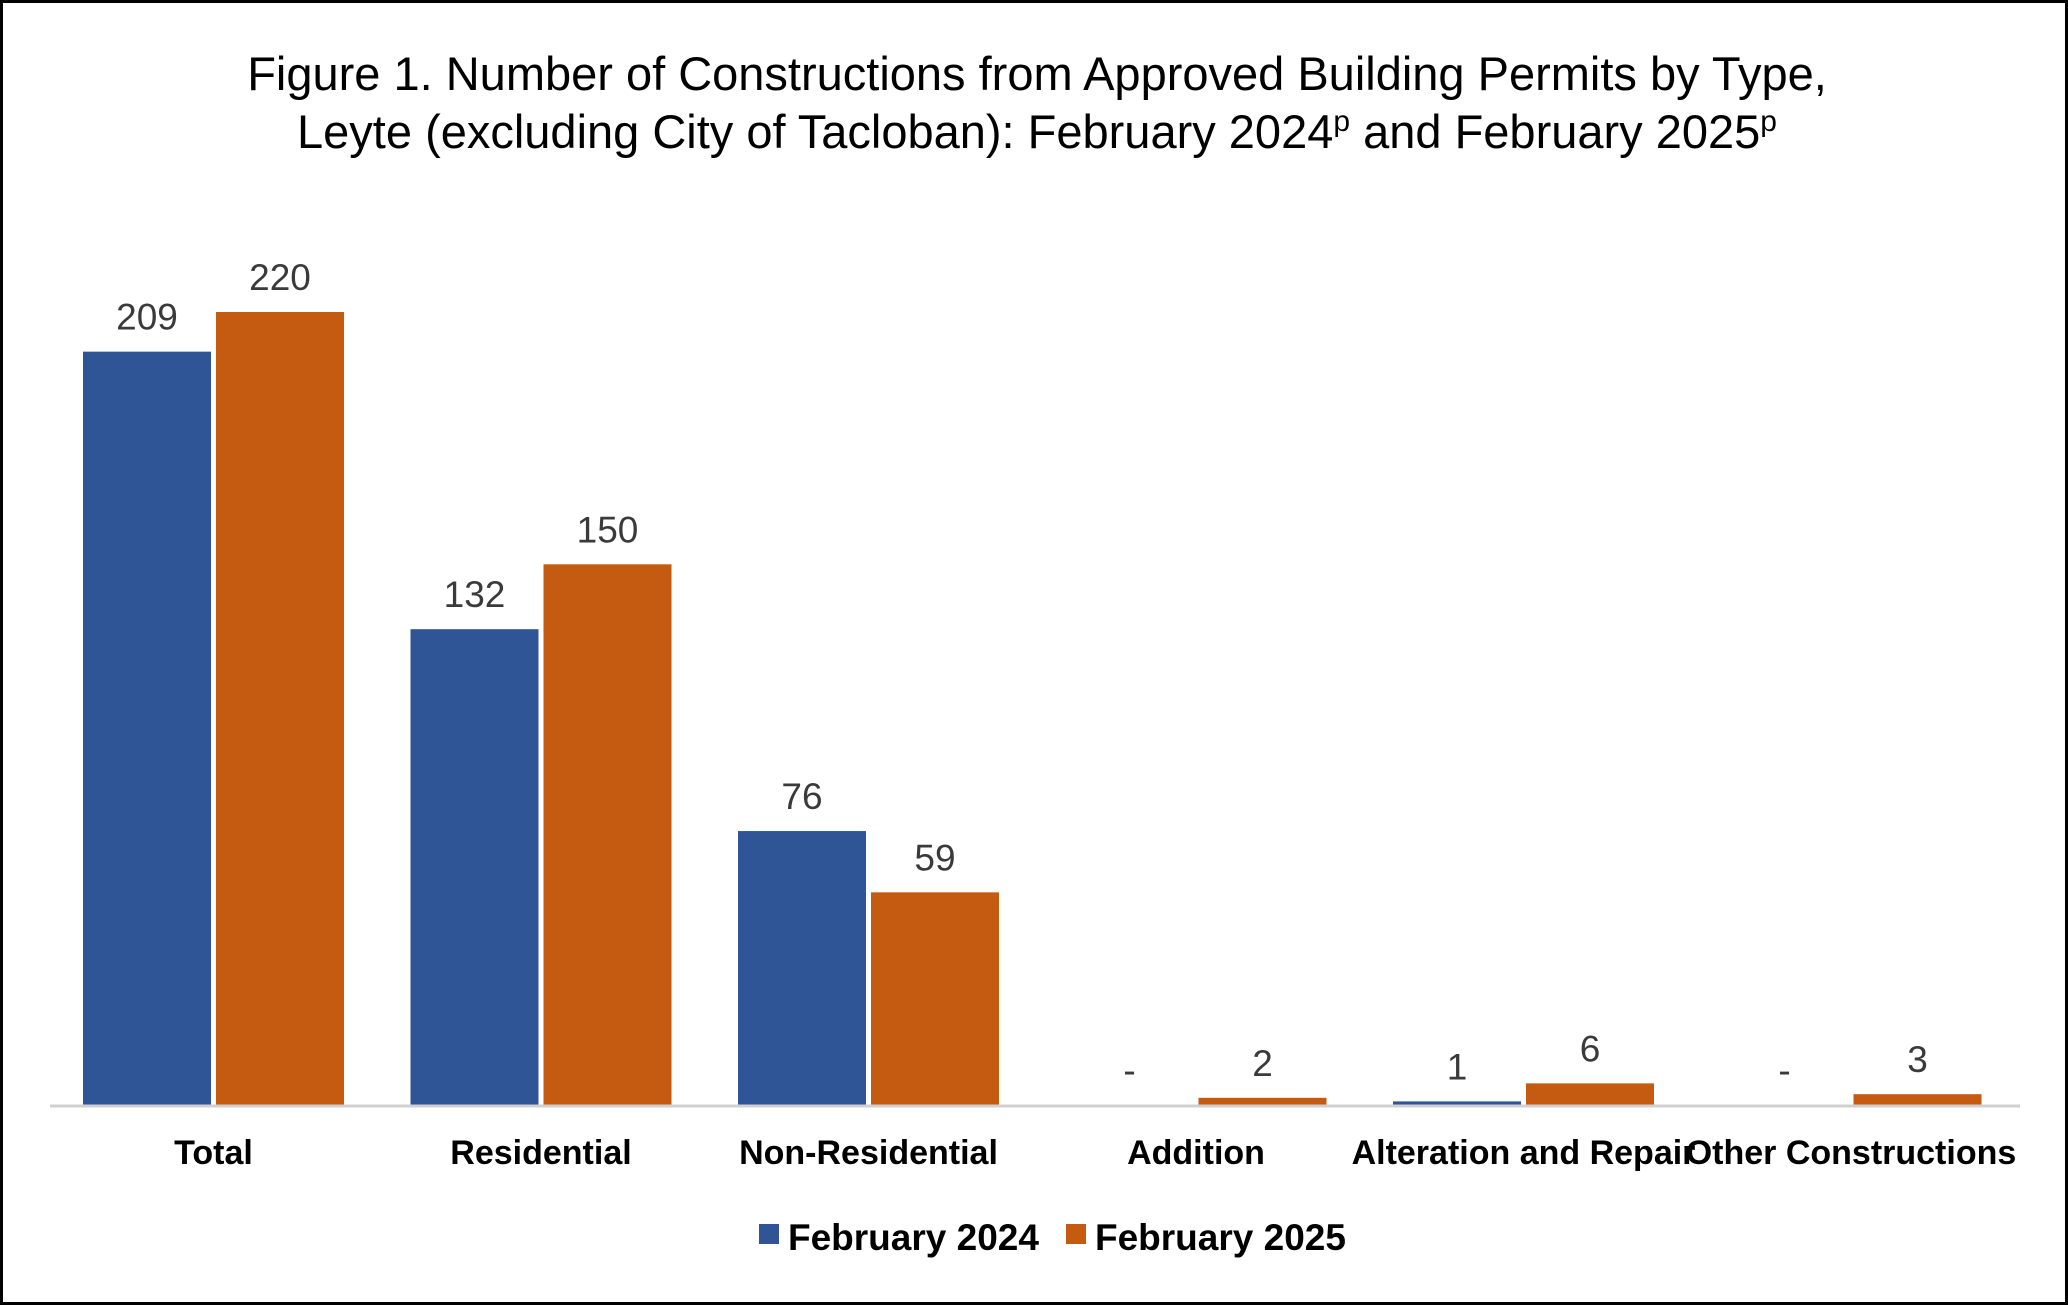 This screenshot has height=1305, width=2068. I want to click on data-label-residential-february-2024: 132, so click(475, 594).